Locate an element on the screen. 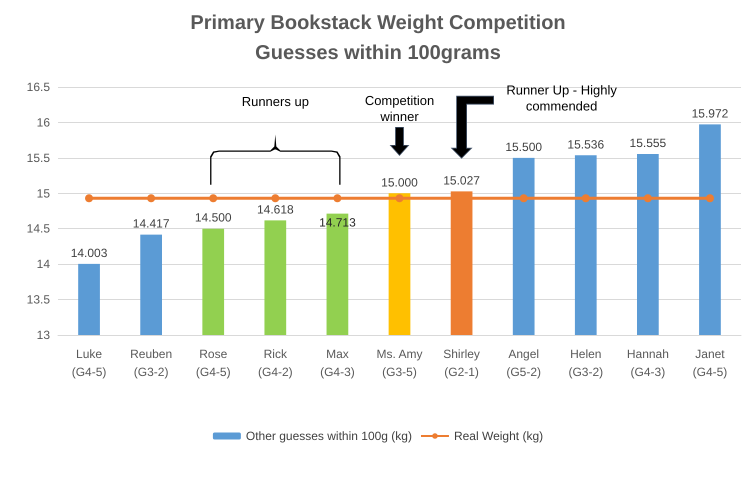  x-tick-label: Janet (G4-5) is located at coordinates (710, 363).